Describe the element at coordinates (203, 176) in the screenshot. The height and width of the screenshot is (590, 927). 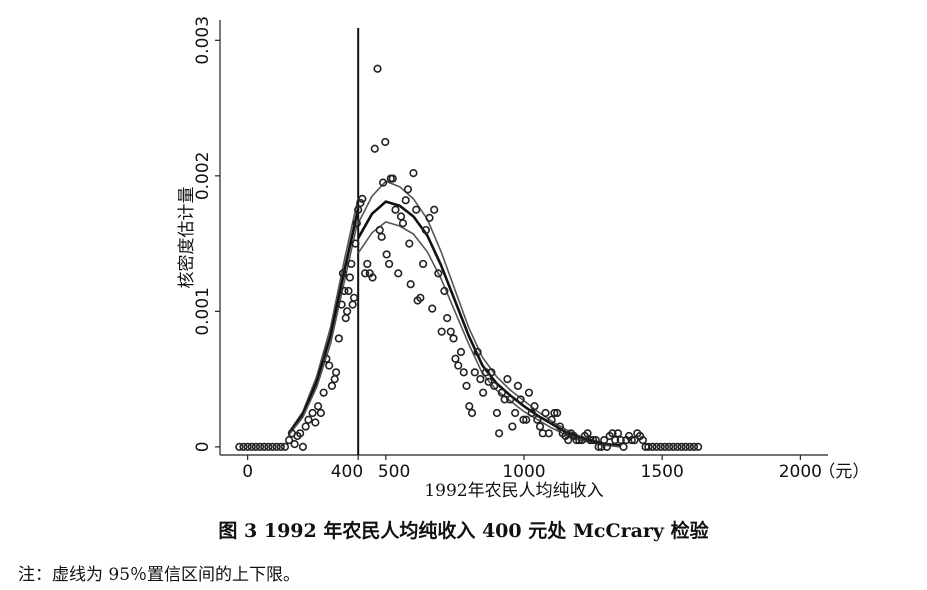
I see `y-tick-label: 0.002` at that location.